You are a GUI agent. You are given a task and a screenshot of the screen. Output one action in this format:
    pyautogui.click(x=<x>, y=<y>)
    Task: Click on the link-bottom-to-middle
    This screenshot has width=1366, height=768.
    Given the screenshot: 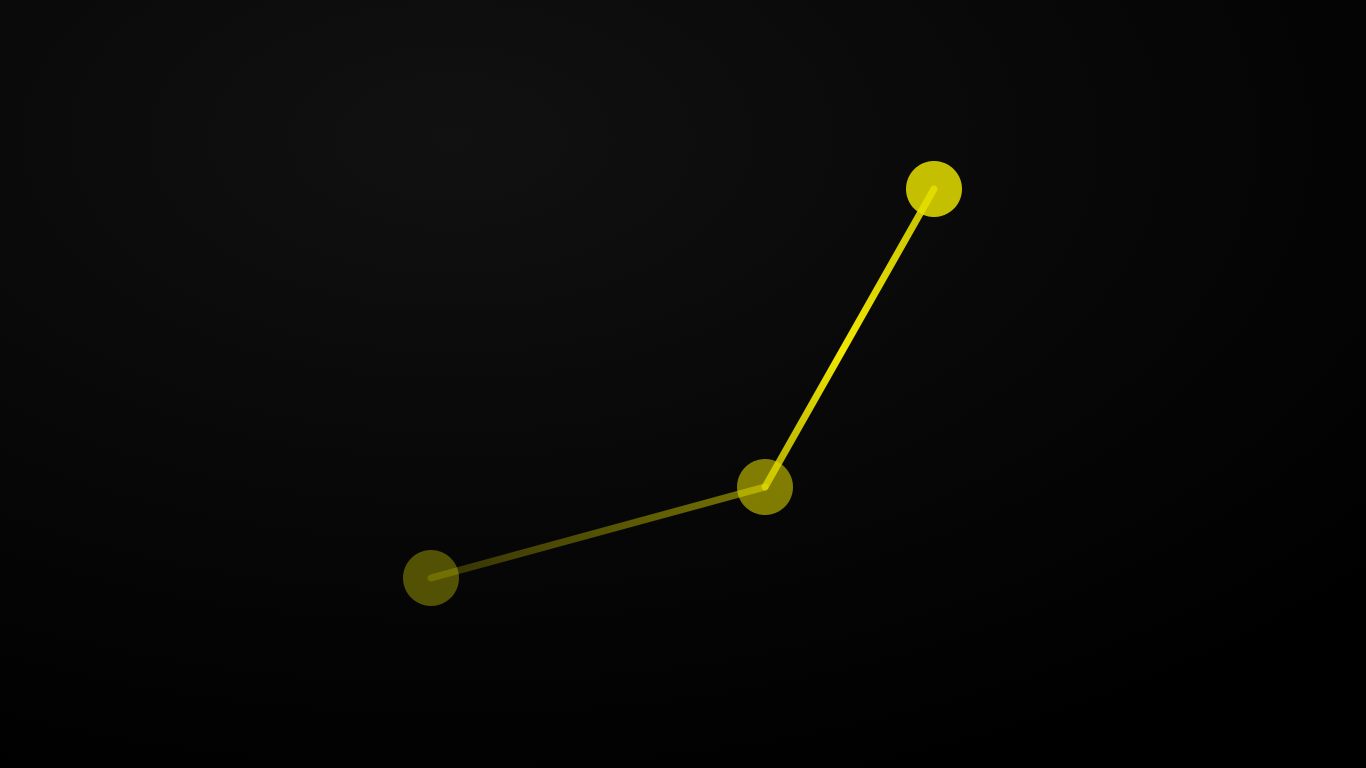 What is the action you would take?
    pyautogui.click(x=598, y=532)
    